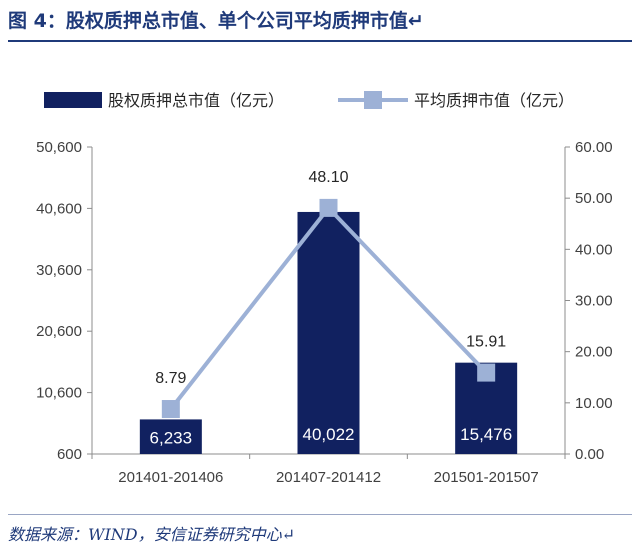 Image resolution: width=640 pixels, height=558 pixels. What do you see at coordinates (69, 454) in the screenshot?
I see `left-y-tick-label: 600` at bounding box center [69, 454].